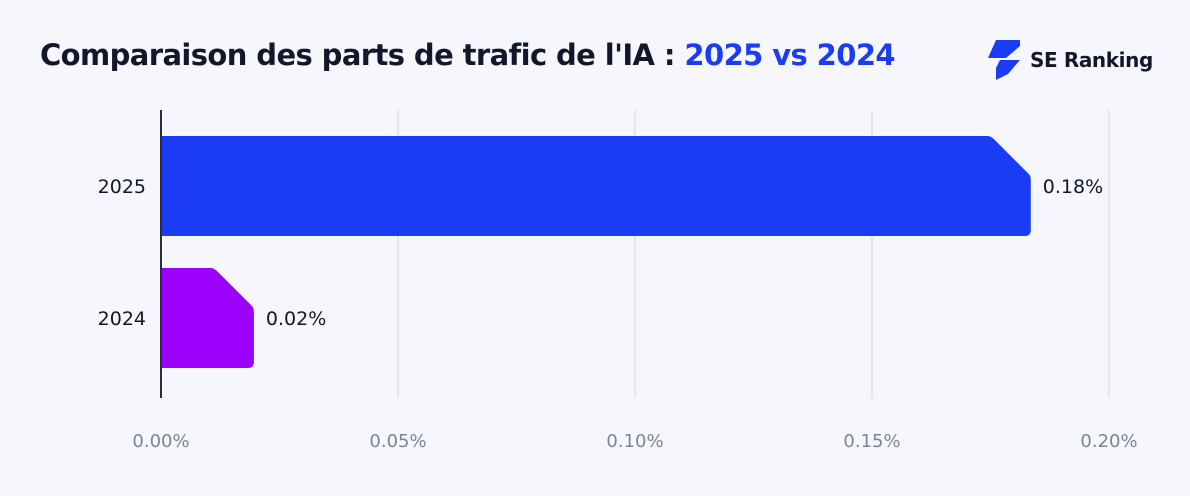 The height and width of the screenshot is (496, 1190). Describe the element at coordinates (1091, 60) in the screenshot. I see `logo-text: SE Ranking` at that location.